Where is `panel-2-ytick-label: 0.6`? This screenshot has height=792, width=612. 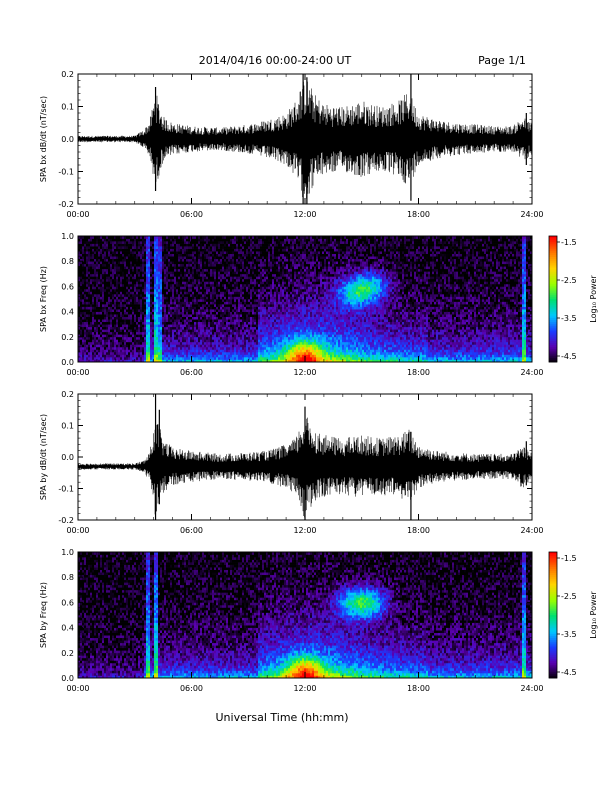
panel-2-ytick-label: 0.6 is located at coordinates (67, 286).